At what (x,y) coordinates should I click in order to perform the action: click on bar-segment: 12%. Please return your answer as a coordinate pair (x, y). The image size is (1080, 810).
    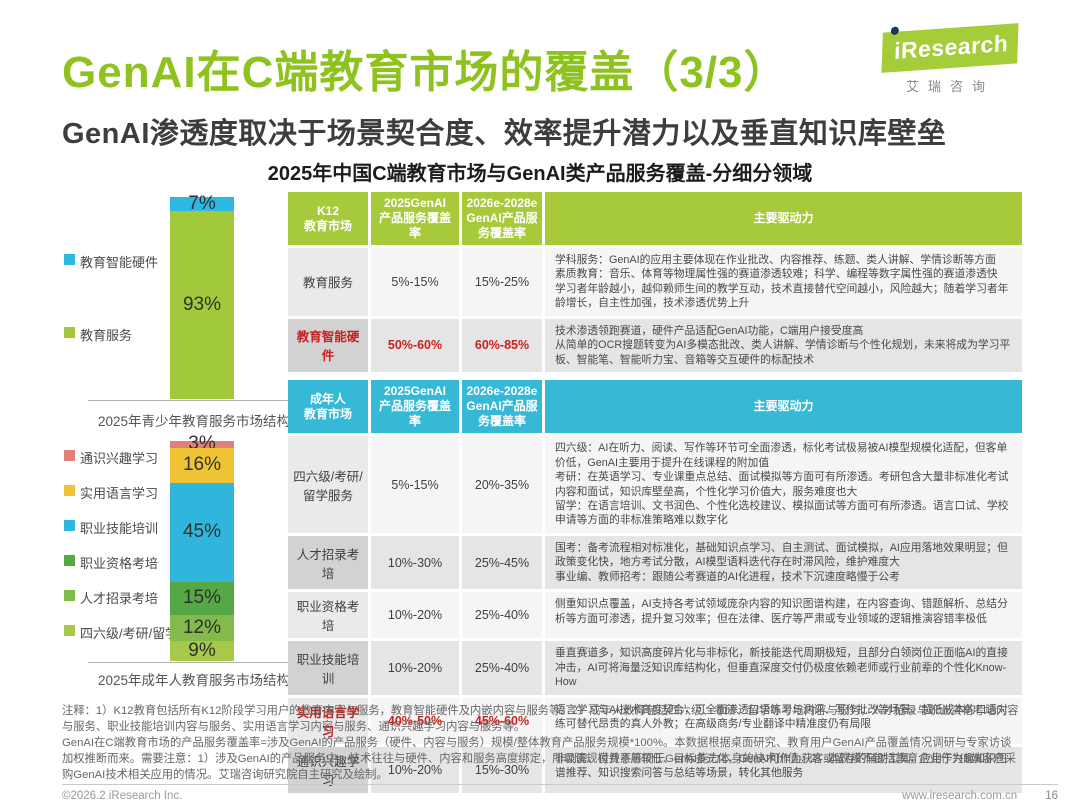
    Looking at the image, I should click on (202, 628).